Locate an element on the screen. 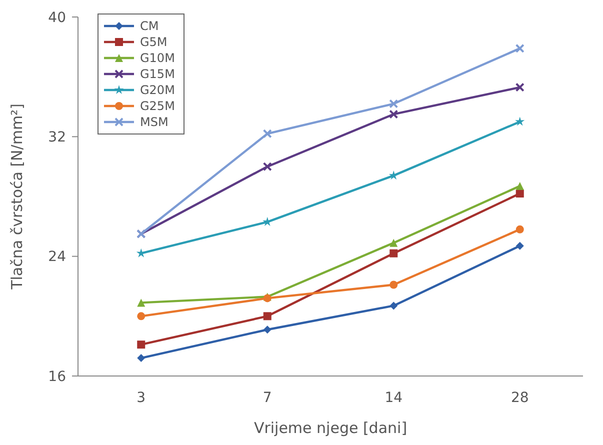 This screenshot has width=603, height=445. legend-label: G20M is located at coordinates (157, 90).